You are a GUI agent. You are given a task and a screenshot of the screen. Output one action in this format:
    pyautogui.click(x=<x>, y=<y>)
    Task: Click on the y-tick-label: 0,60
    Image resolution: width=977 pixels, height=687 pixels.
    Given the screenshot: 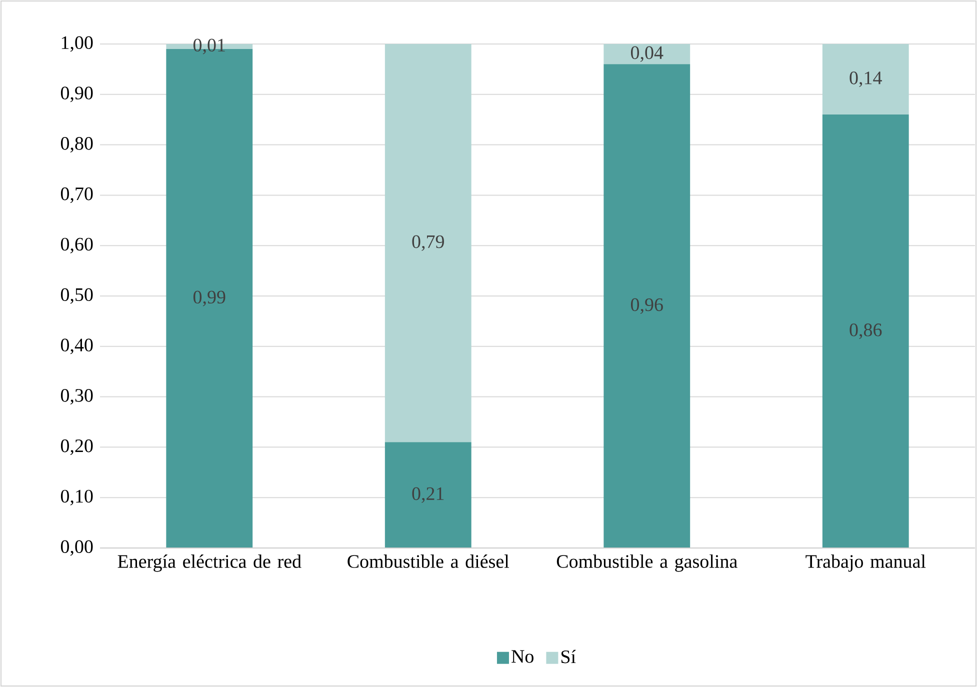 What is the action you would take?
    pyautogui.click(x=76, y=246)
    